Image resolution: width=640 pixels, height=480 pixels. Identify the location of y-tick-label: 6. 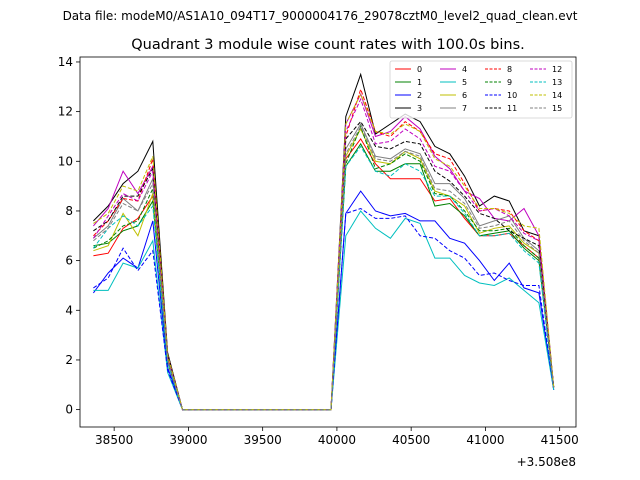
(69, 261).